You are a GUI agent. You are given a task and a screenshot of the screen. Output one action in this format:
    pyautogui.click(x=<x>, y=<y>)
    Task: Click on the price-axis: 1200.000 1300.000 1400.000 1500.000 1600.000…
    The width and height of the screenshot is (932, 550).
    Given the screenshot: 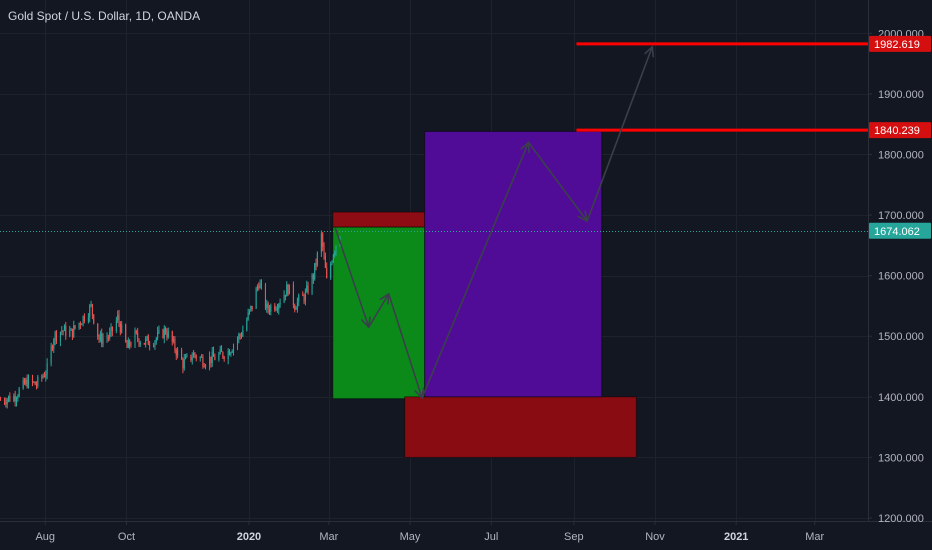 What is the action you would take?
    pyautogui.click(x=896, y=276)
    